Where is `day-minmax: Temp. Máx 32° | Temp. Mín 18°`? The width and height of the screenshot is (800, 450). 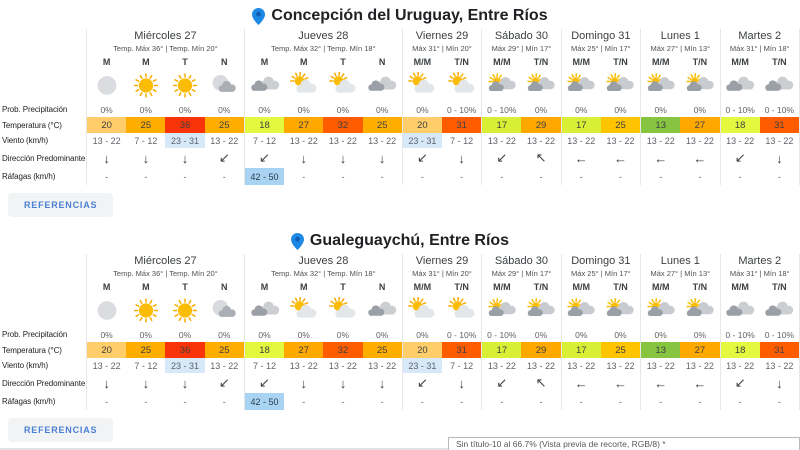
day-minmax: Temp. Máx 32° | Temp. Mín 18° is located at coordinates (323, 273).